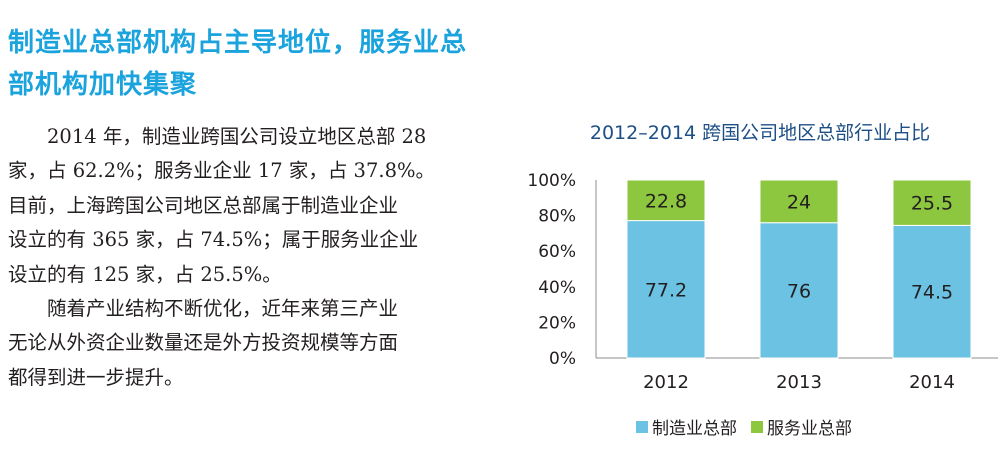  I want to click on legend-label-services: 服务业总部, so click(809, 429).